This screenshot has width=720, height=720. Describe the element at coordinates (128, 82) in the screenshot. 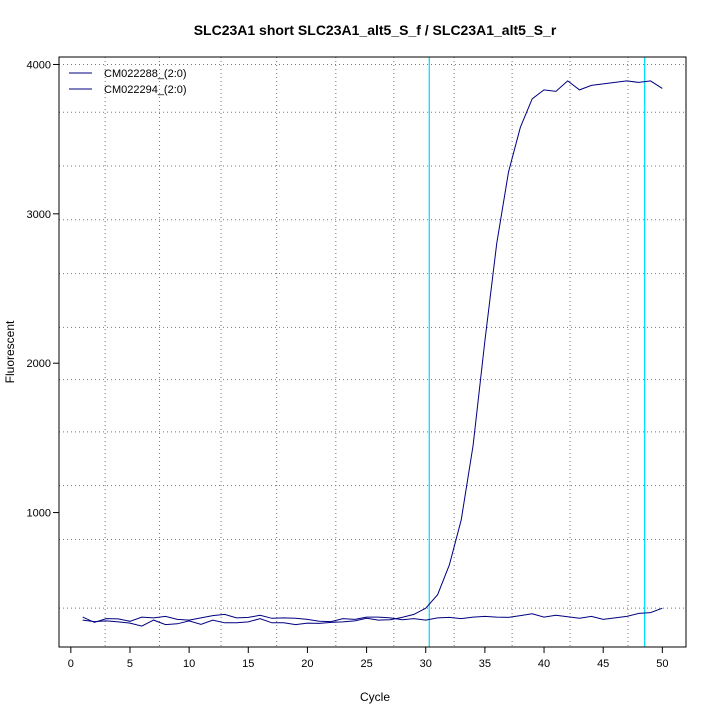

I see `legend: CM022288_(2:0) CM022294_(2:0)` at that location.